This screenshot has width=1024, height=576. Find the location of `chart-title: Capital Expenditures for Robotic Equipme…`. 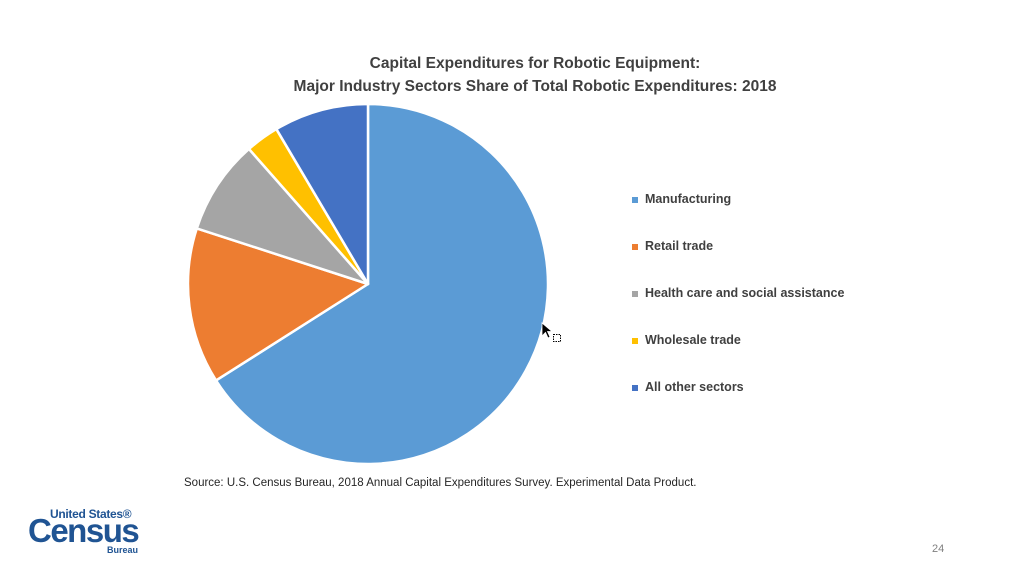

chart-title: Capital Expenditures for Robotic Equipme… is located at coordinates (535, 63).